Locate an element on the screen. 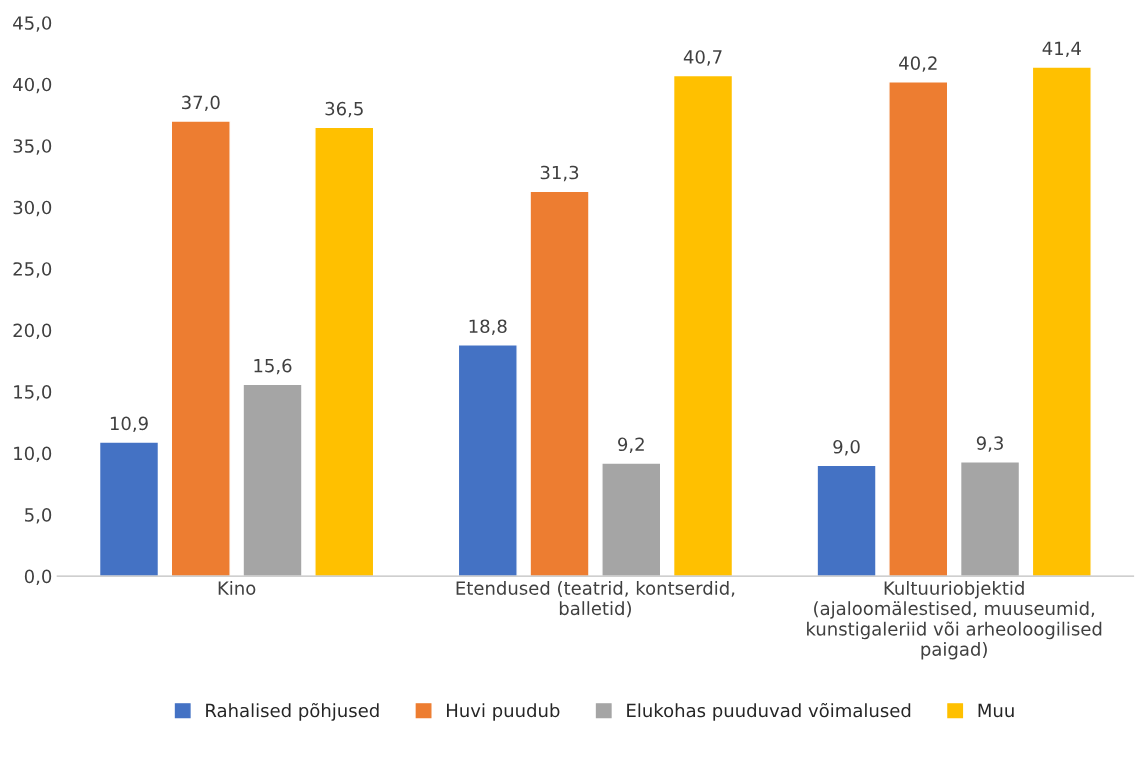  x-tick-label: Kultuuriobjektid (ajaloomälestised, muuseumid, kunstigaleriid või arheoloogilised paigad) is located at coordinates (954, 620).